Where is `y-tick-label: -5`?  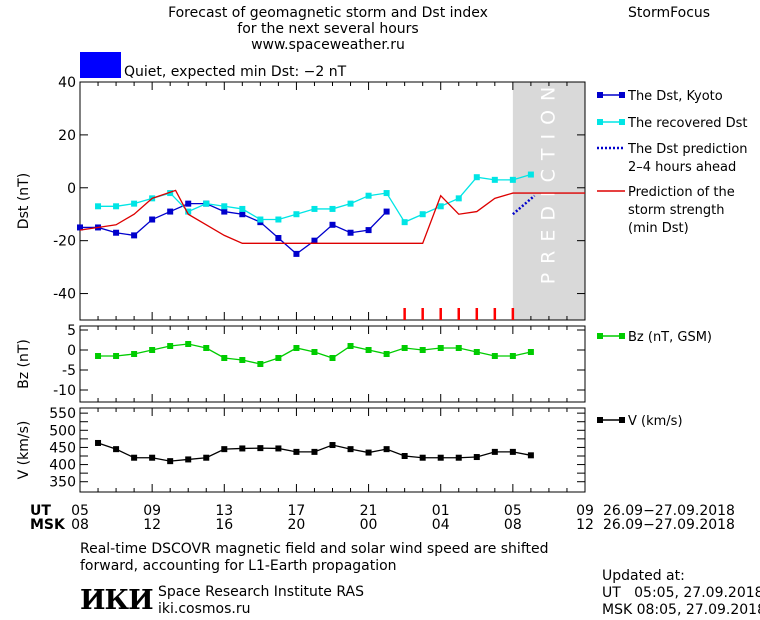
y-tick-label: -5 is located at coordinates (69, 371).